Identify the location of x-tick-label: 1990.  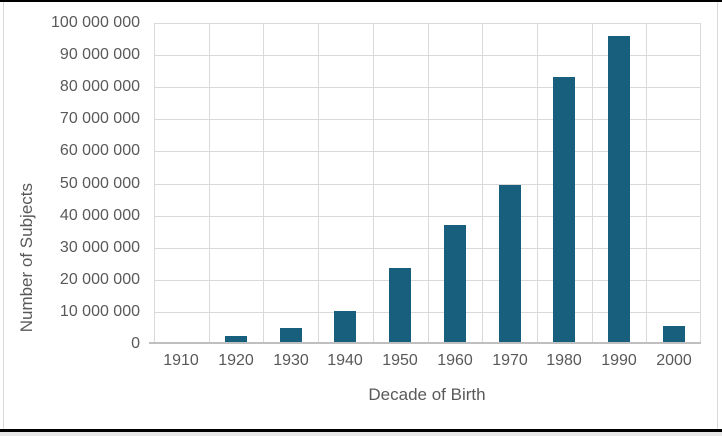
(619, 360).